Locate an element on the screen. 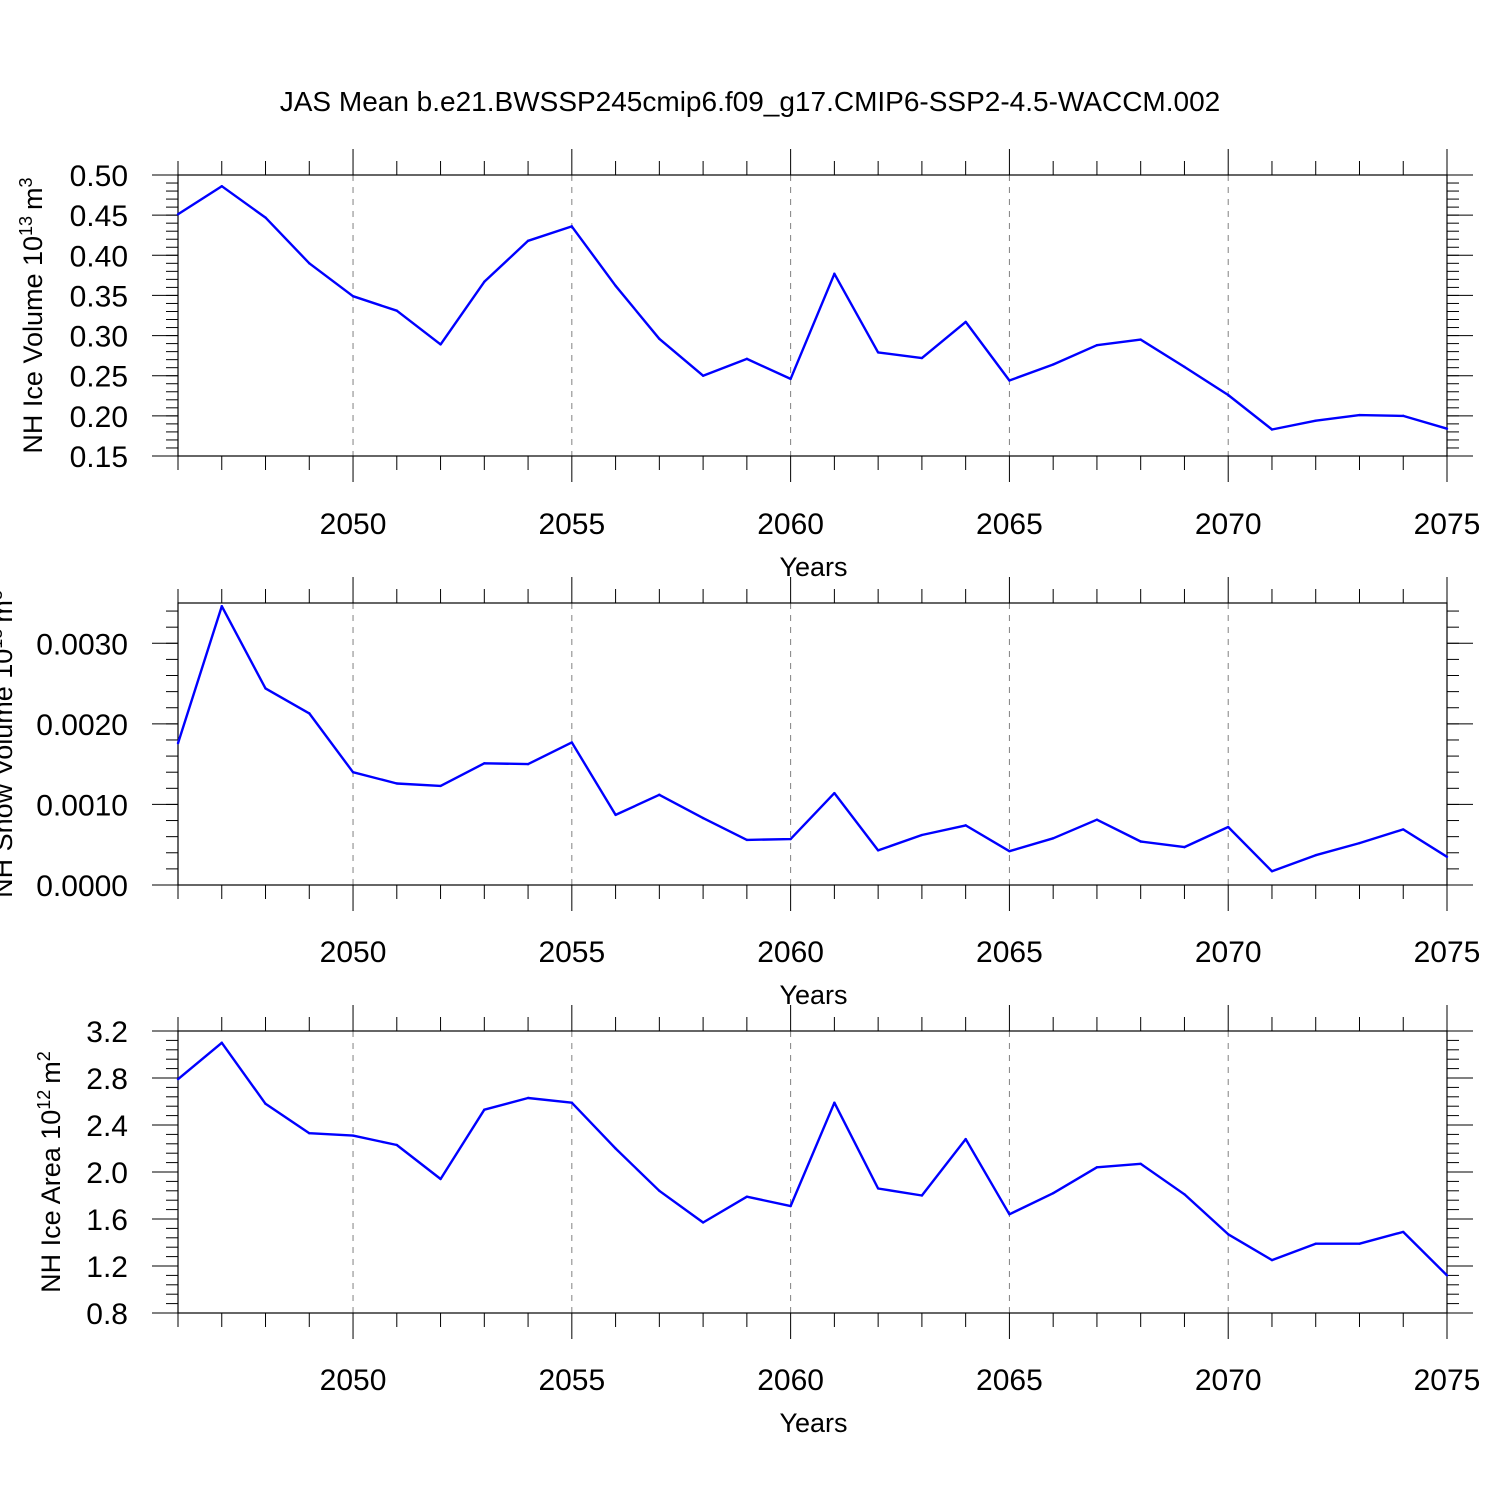  y-axis-title-unit-exponent: 2 is located at coordinates (44, 1056).